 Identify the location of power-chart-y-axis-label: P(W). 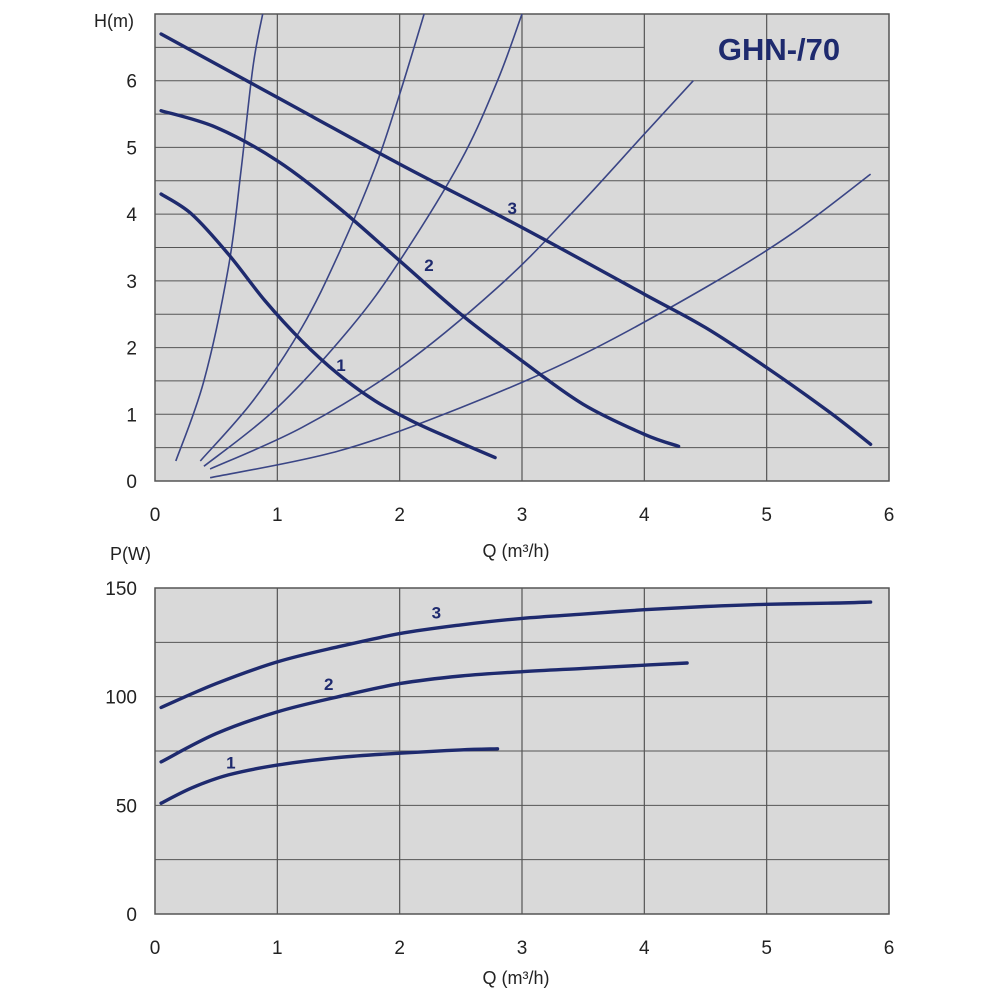
(130, 554).